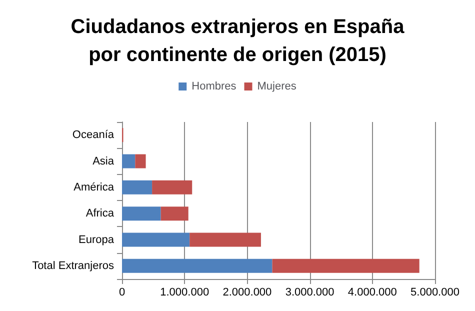 The image size is (475, 311). Describe the element at coordinates (103, 161) in the screenshot. I see `y-tick-label: Asia` at that location.